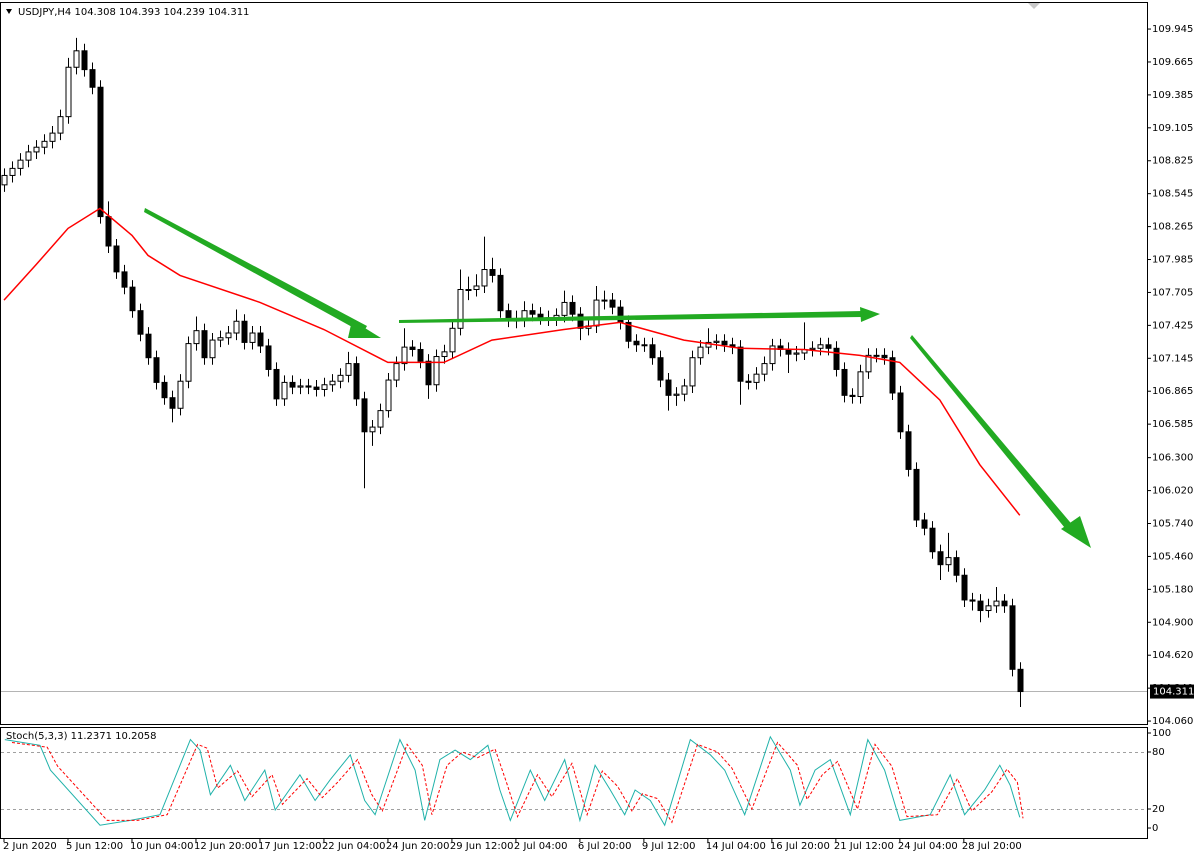 This screenshot has width=1197, height=857. What do you see at coordinates (81, 736) in the screenshot?
I see `stoch-header: Stoch(5,3,3) 11.2371 10.2058` at bounding box center [81, 736].